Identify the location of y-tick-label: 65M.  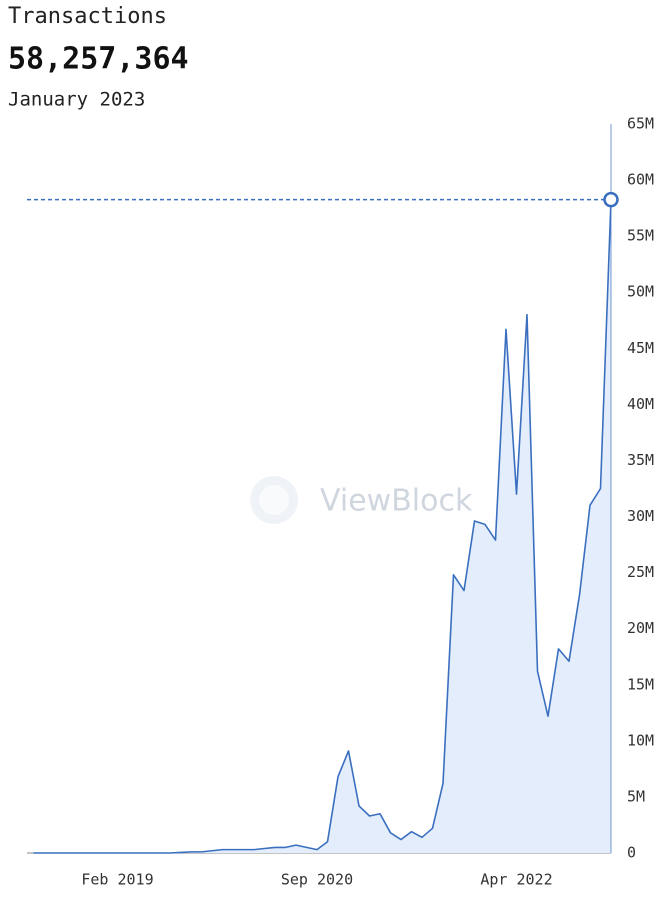
(640, 124).